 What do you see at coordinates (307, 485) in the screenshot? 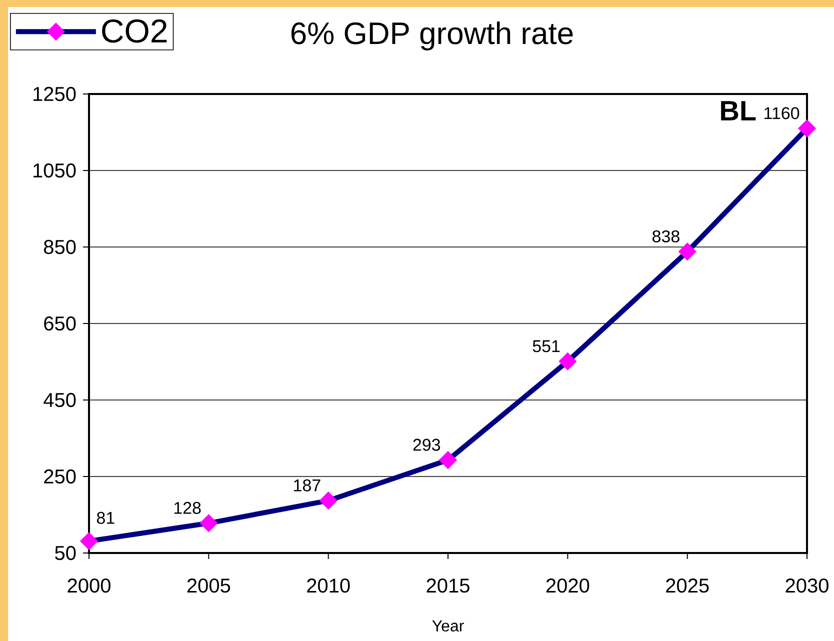
I see `data-label: 187` at bounding box center [307, 485].